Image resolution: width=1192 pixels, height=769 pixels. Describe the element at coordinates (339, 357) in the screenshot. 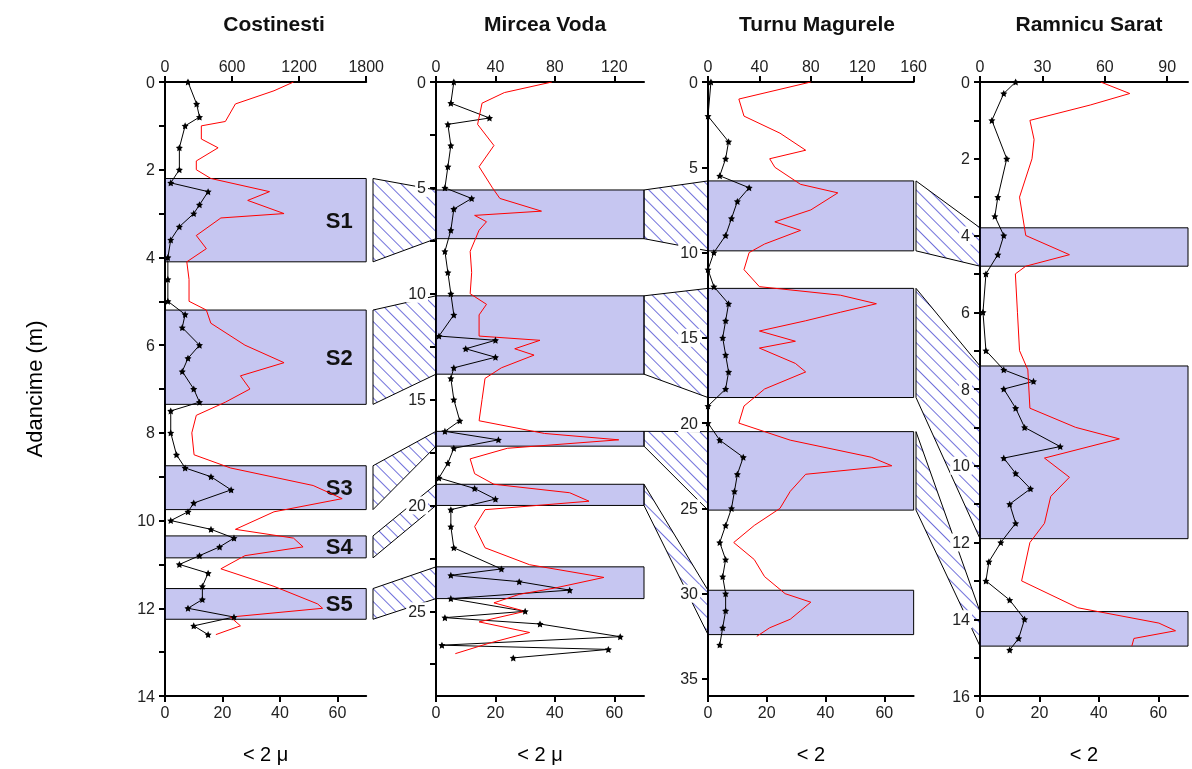

I see `band-label: S2` at that location.